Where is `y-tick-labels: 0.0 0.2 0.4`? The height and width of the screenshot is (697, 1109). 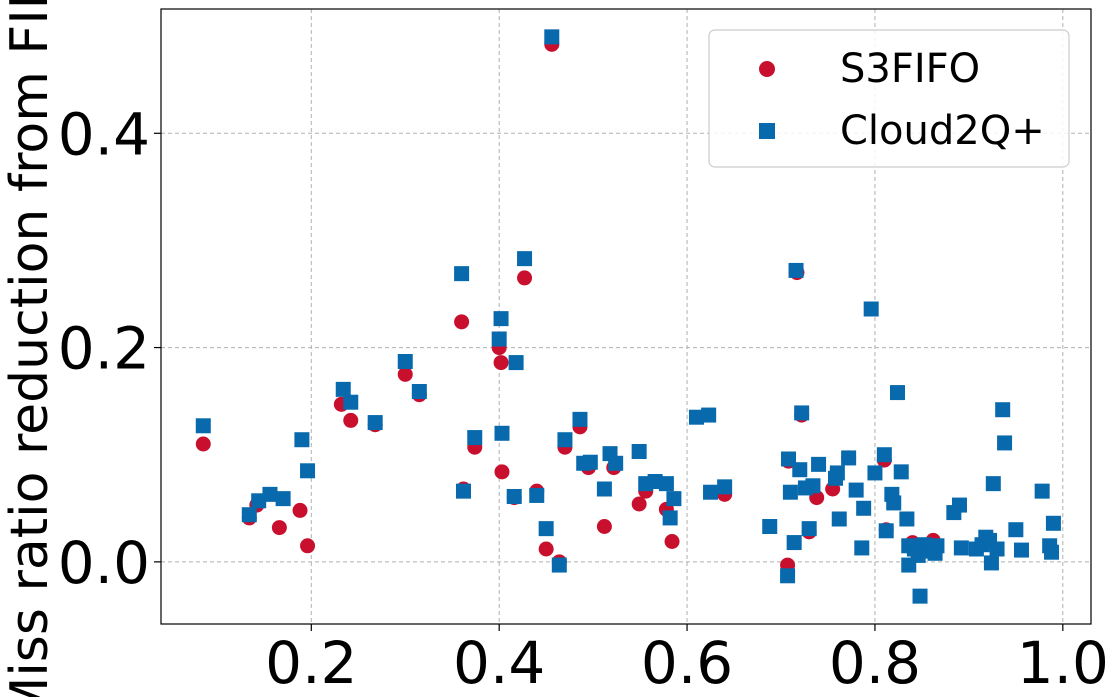
y-tick-labels: 0.0 0.2 0.4 is located at coordinates (104, 348).